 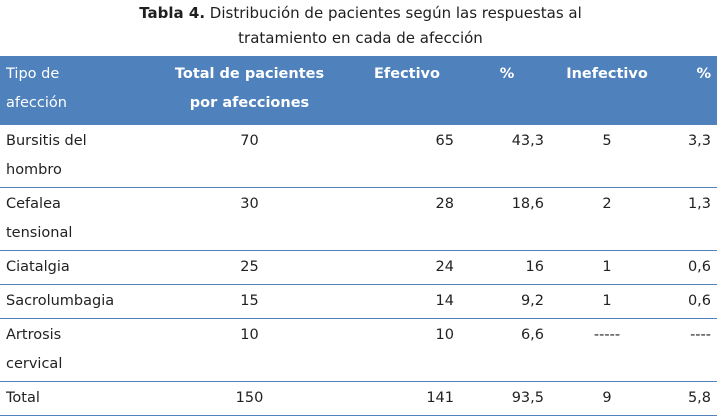 I want to click on header-total-line2: por afecciones, so click(x=249, y=103).